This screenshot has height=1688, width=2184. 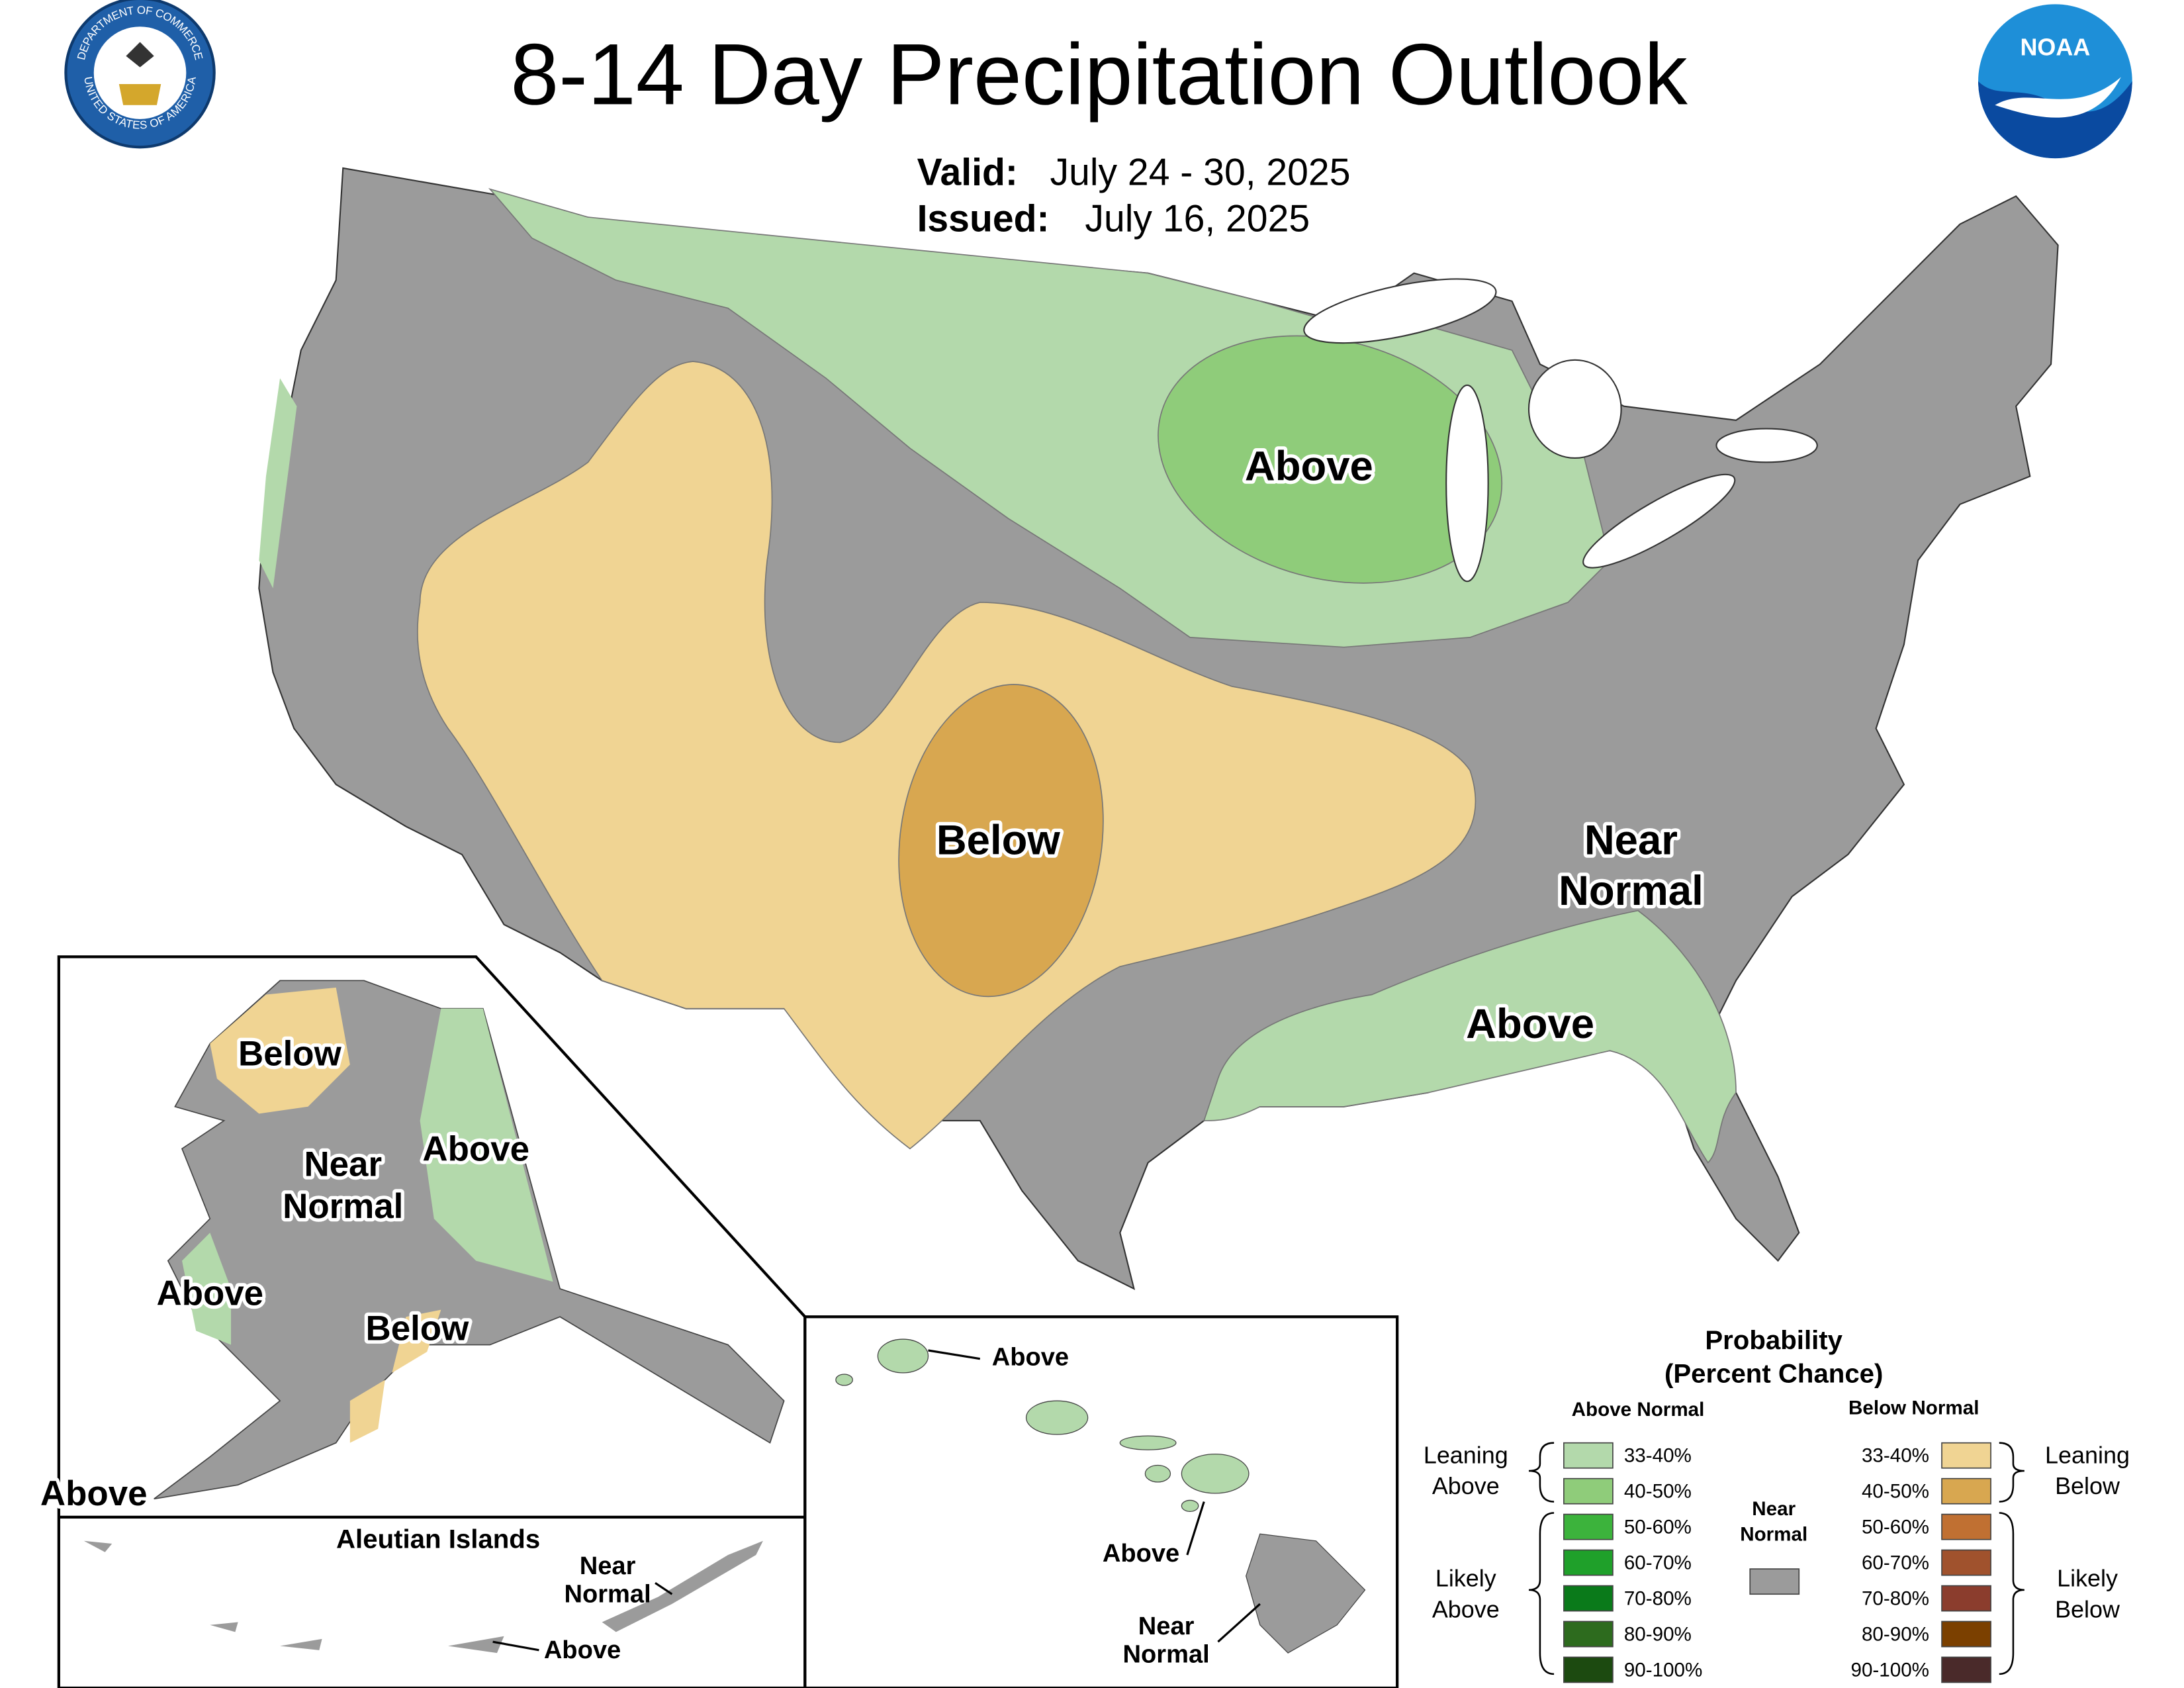 I want to click on hawaii-islands, so click(x=1042, y=1425).